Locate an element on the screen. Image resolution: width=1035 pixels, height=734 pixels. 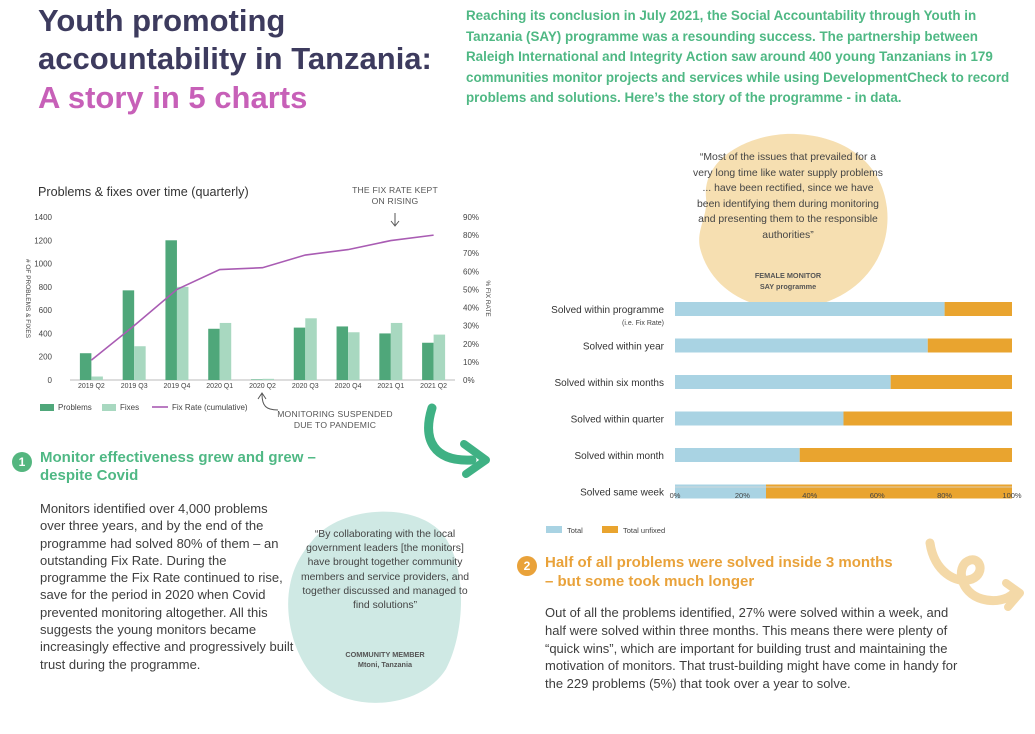
category-note: (i.e. Fix Rate) is located at coordinates (643, 323).